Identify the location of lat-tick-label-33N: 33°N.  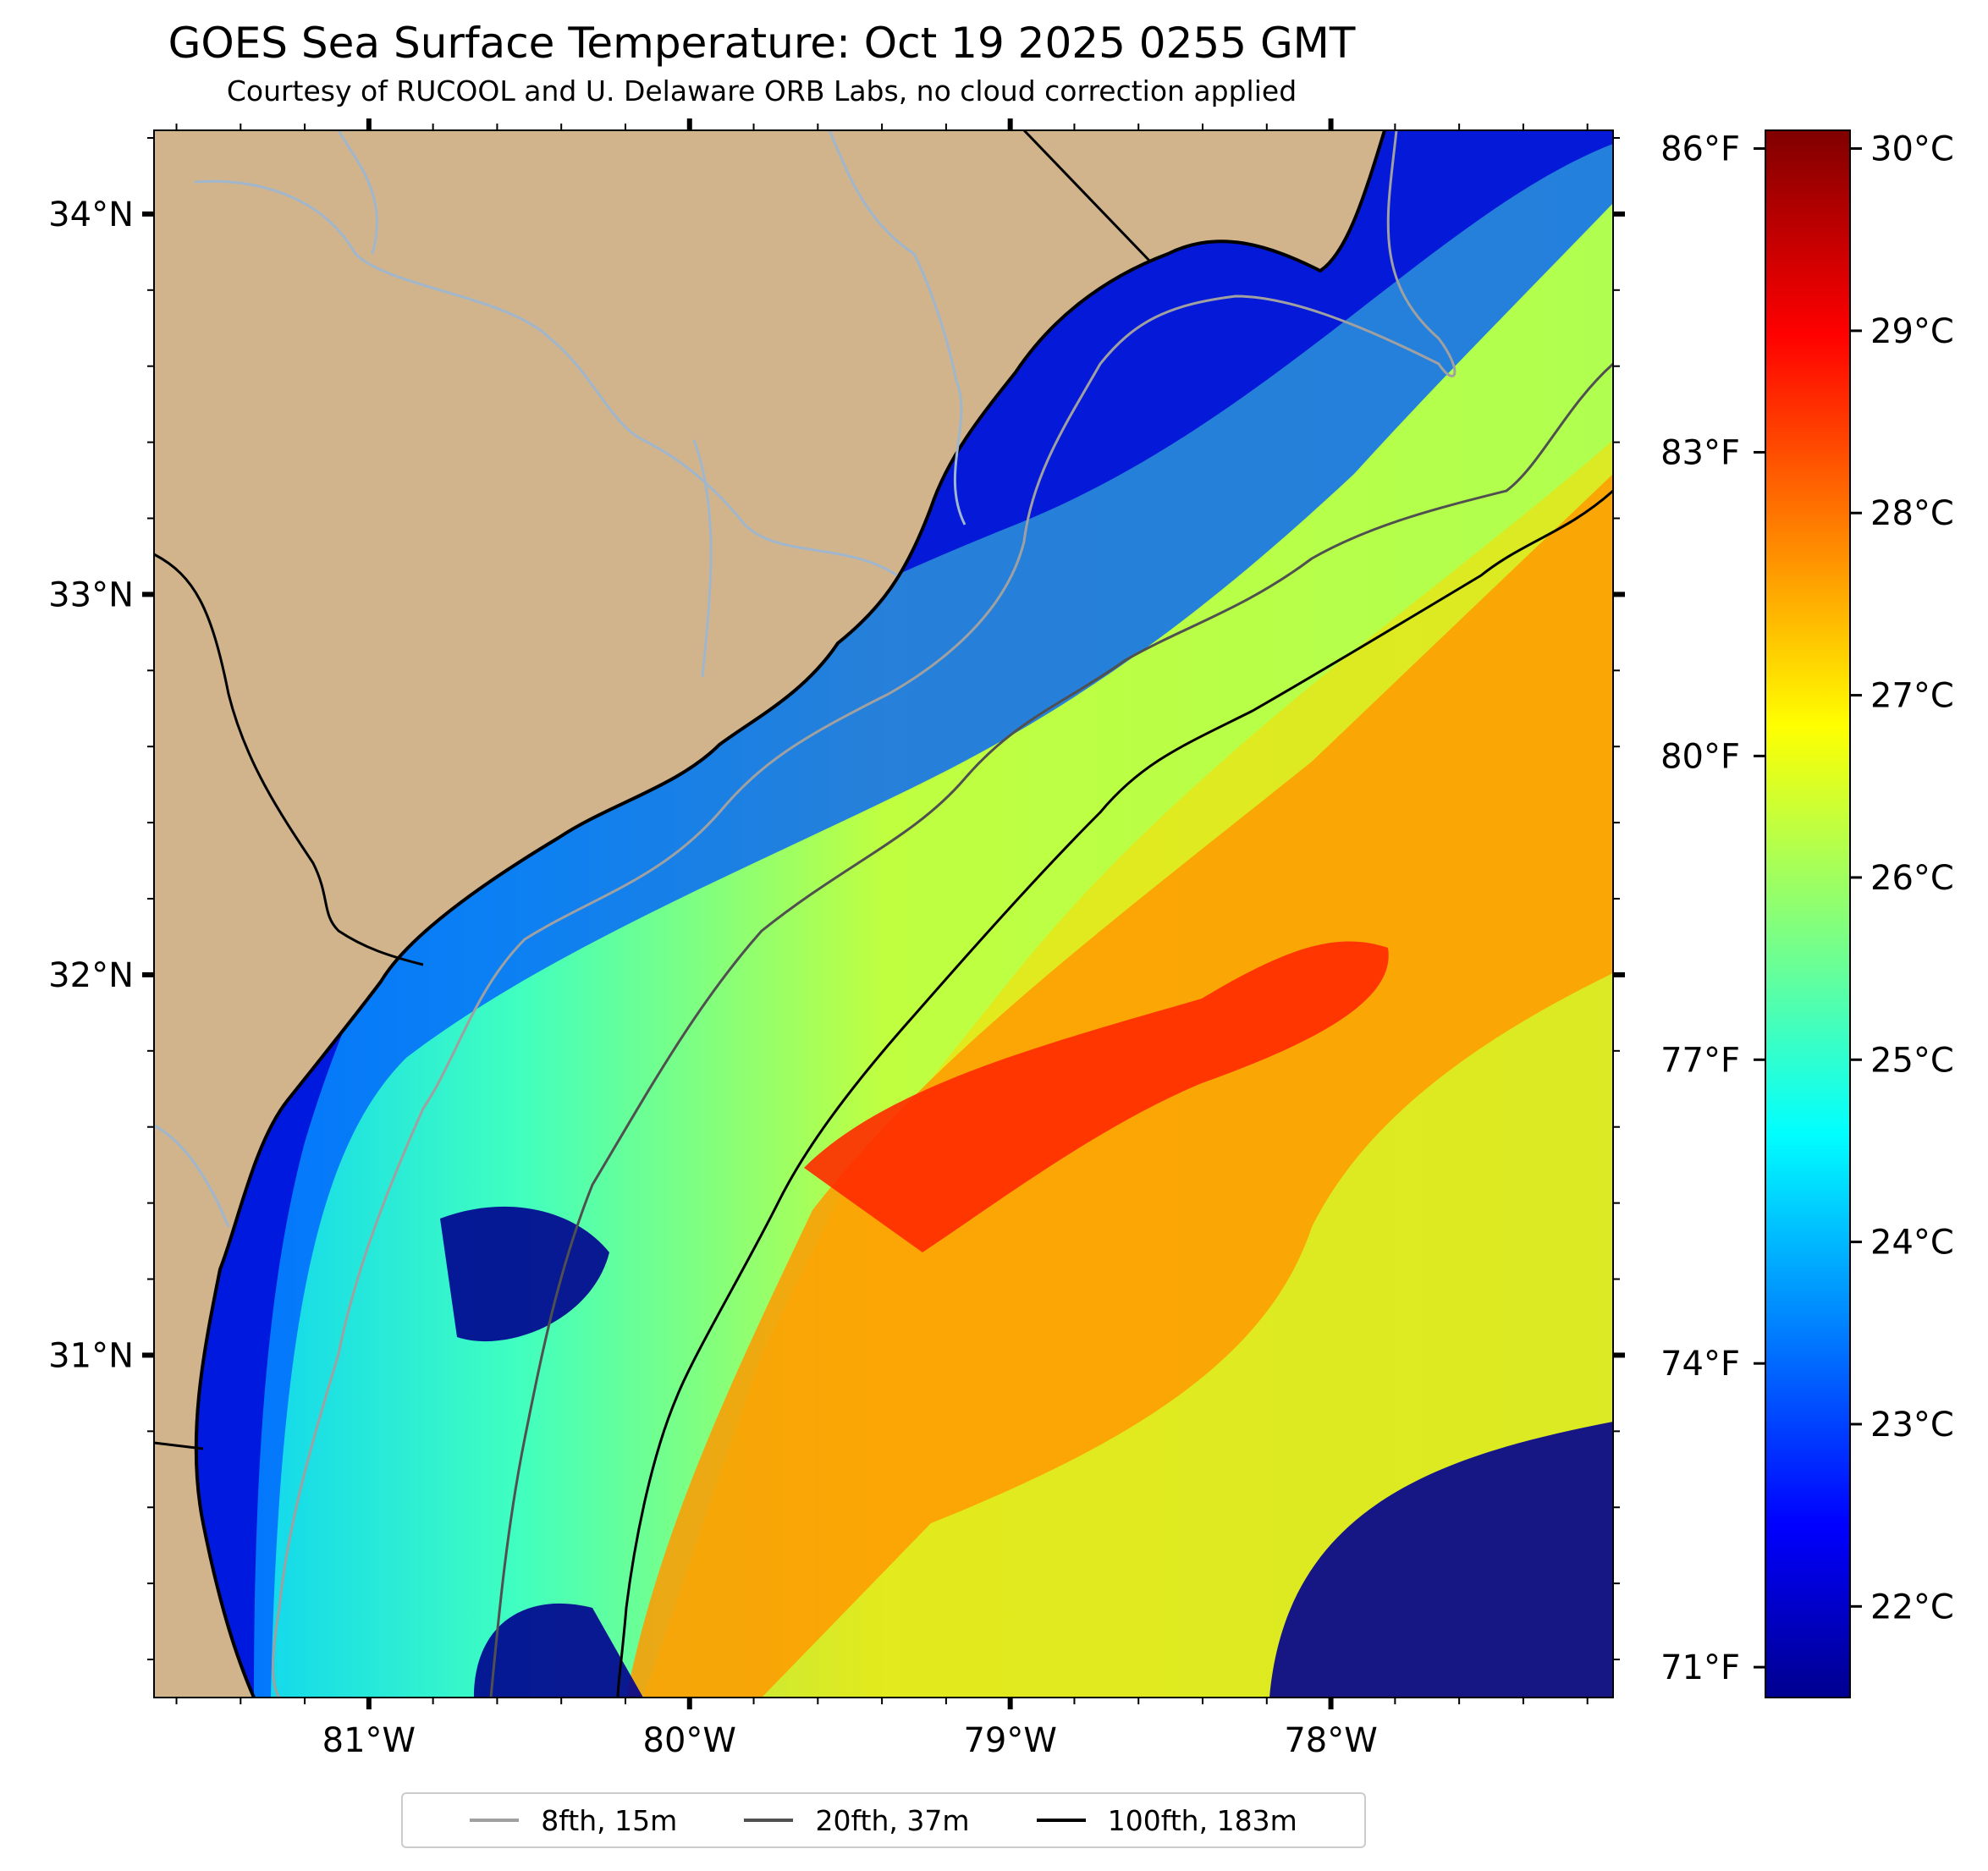
(91, 594).